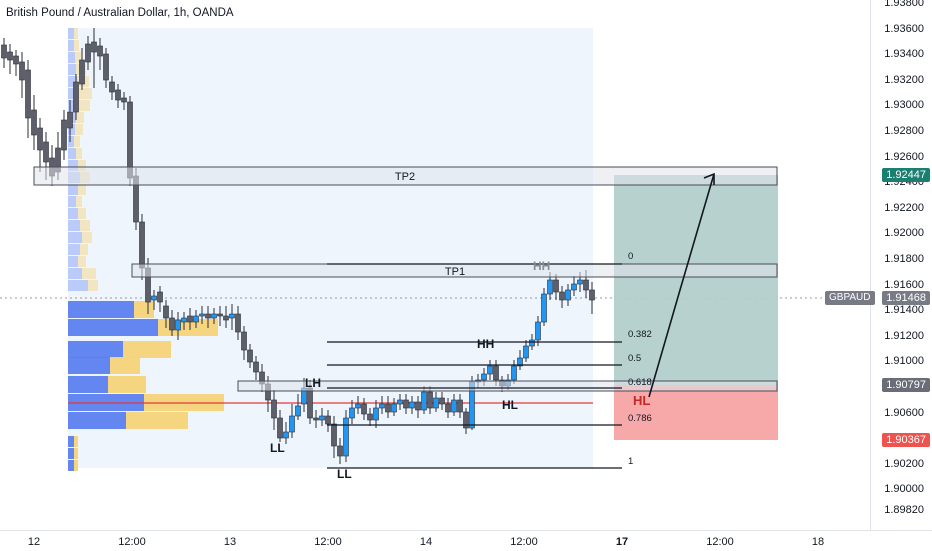 The width and height of the screenshot is (932, 551). What do you see at coordinates (681, 285) in the screenshot?
I see `projection-line` at bounding box center [681, 285].